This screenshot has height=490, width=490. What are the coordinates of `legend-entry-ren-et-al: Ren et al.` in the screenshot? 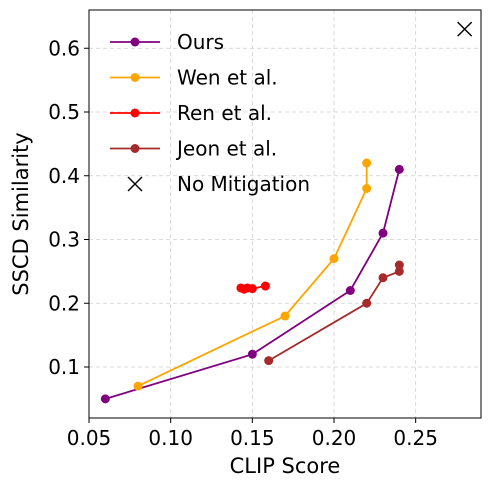 It's located at (191, 113).